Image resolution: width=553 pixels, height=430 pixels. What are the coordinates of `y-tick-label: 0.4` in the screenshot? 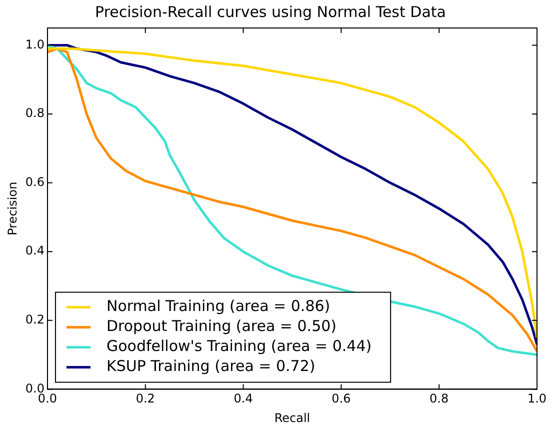 It's located at (34, 251).